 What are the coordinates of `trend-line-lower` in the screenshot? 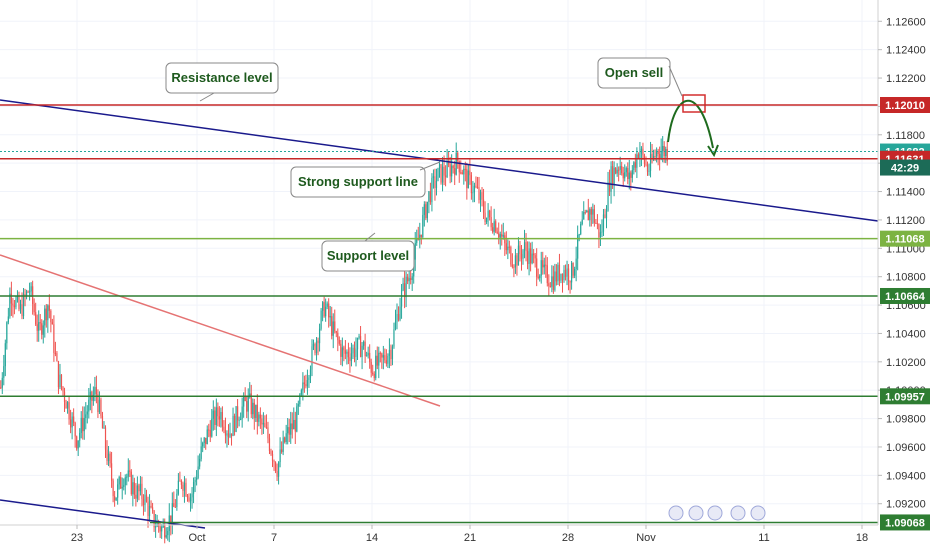 It's located at (103, 514).